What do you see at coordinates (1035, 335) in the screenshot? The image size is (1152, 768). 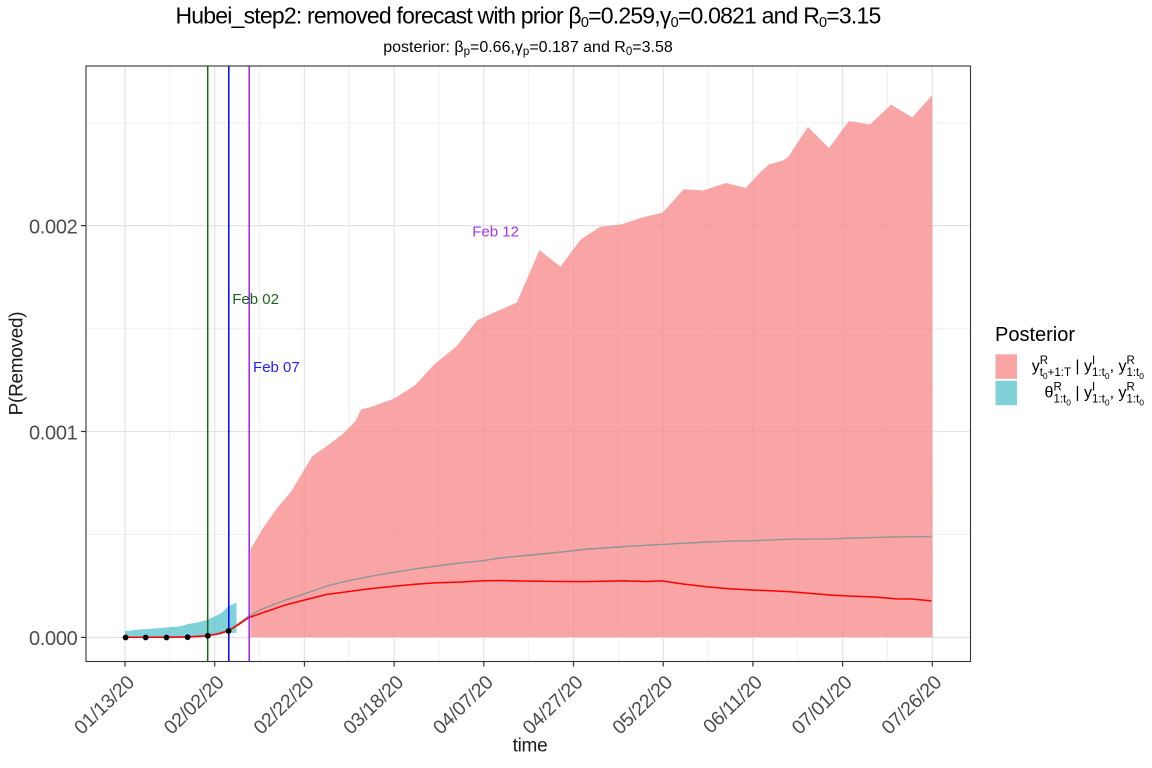 I see `svg-text: Posterior` at bounding box center [1035, 335].